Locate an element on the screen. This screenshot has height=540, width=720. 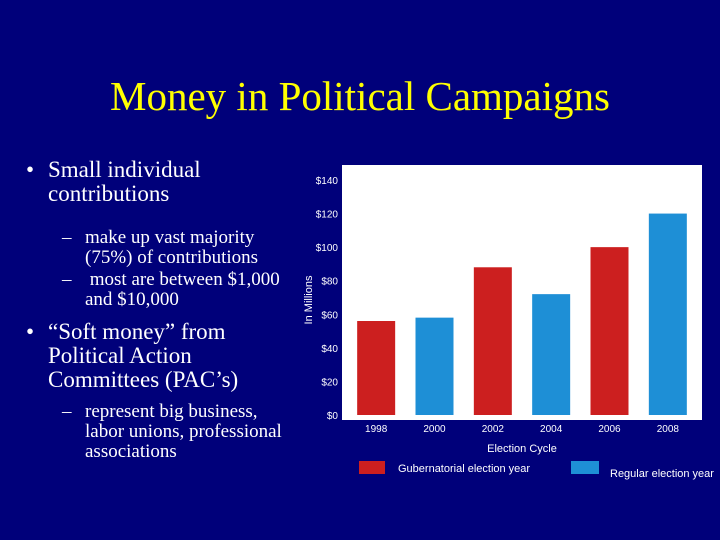
x-axis-ticks: 1998 2000 2002 2004 2006 2008 is located at coordinates (522, 429).